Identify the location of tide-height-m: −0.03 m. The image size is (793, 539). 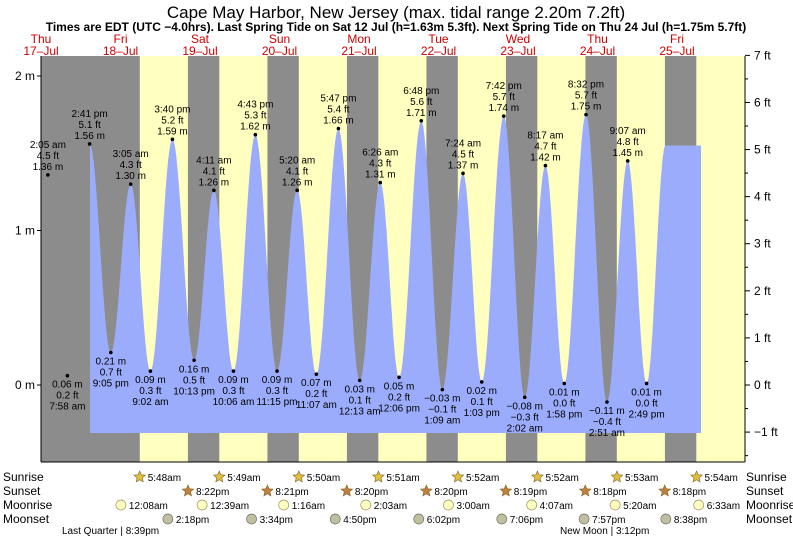
(442, 399).